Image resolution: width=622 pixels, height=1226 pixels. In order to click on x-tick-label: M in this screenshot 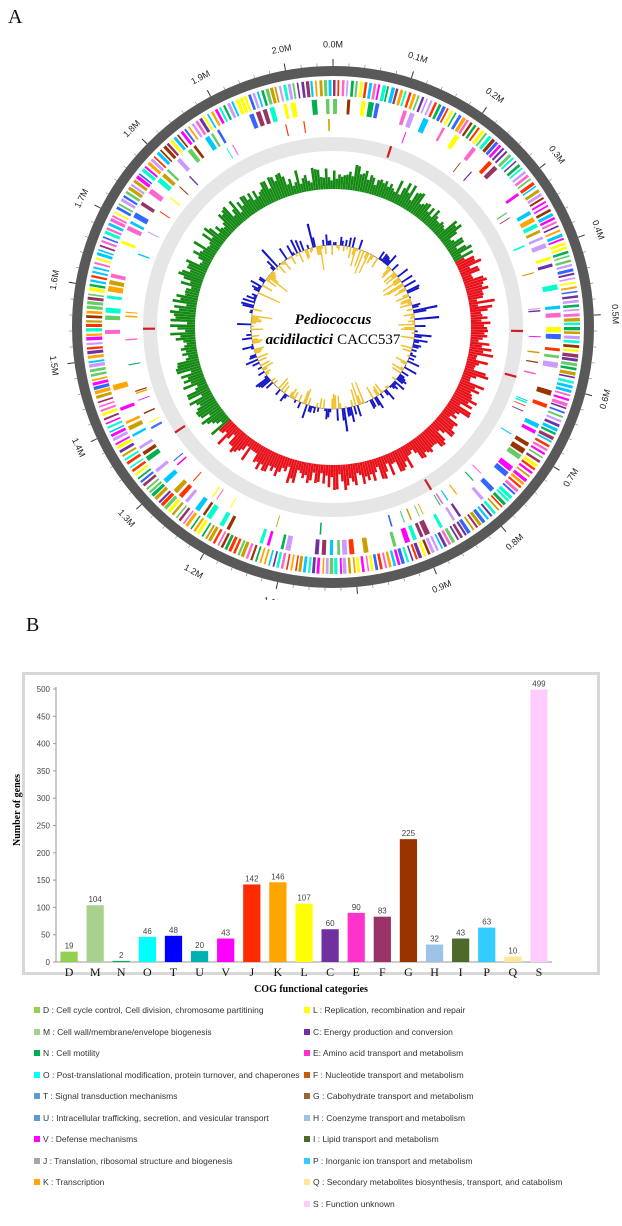, I will do `click(95, 972)`.